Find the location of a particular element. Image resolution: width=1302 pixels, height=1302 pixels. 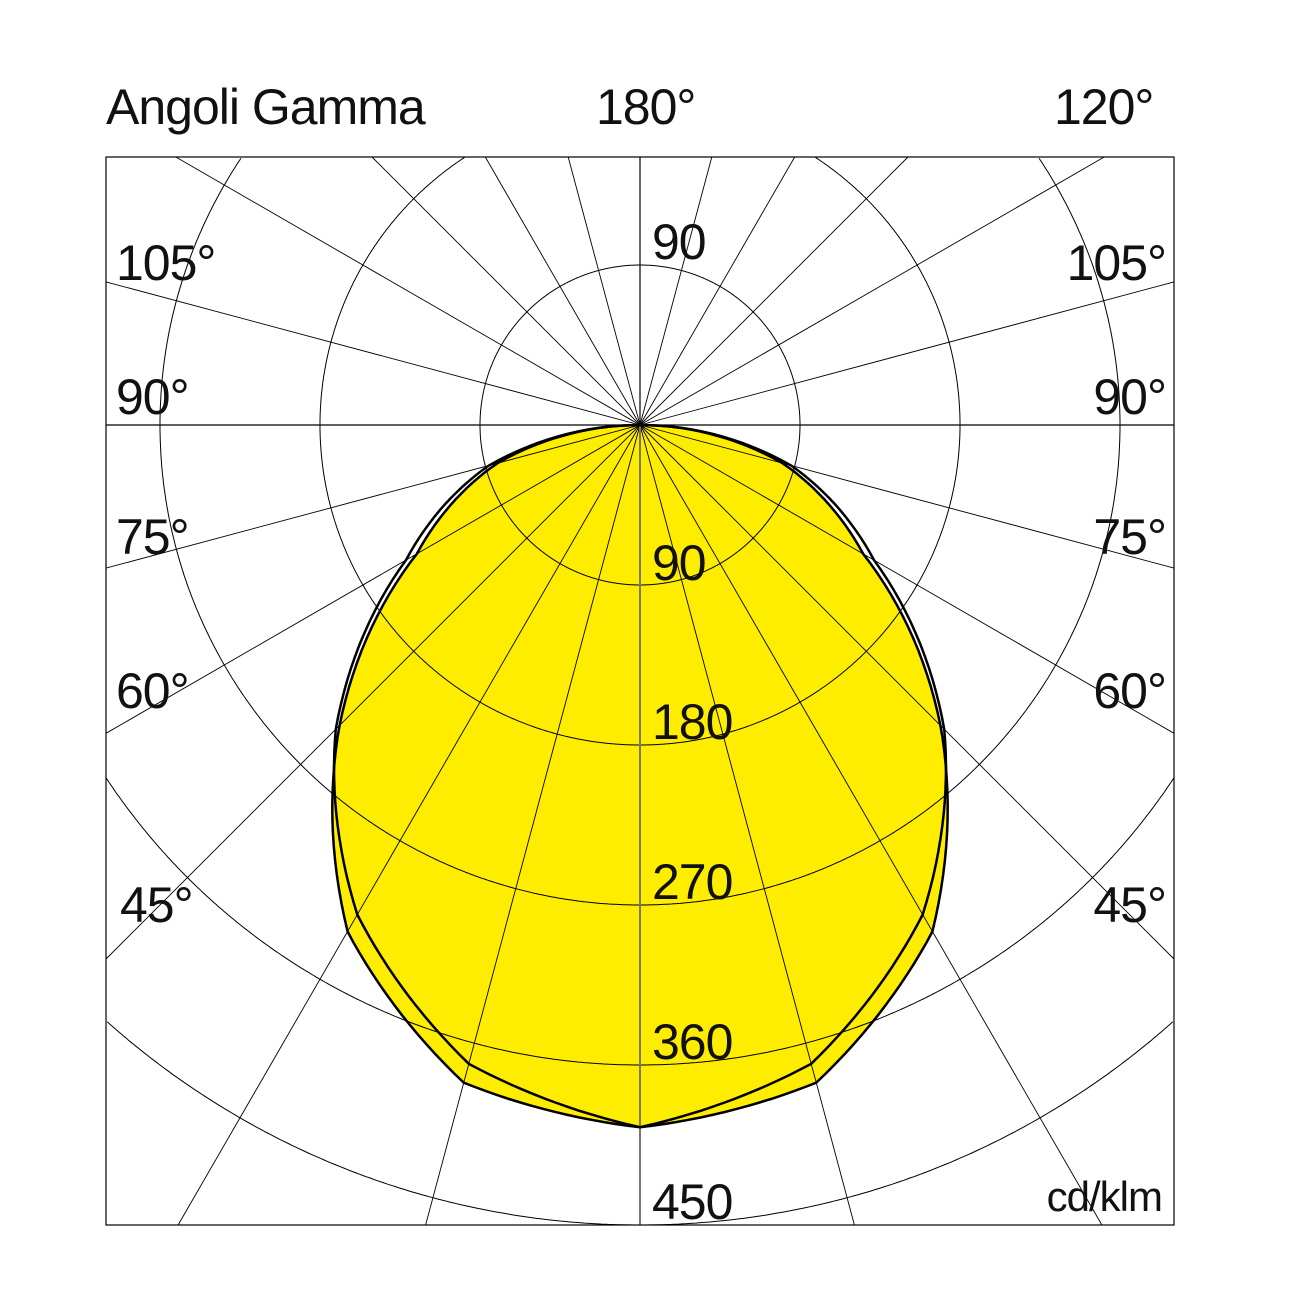

left-angle-label: 90° is located at coordinates (153, 397).